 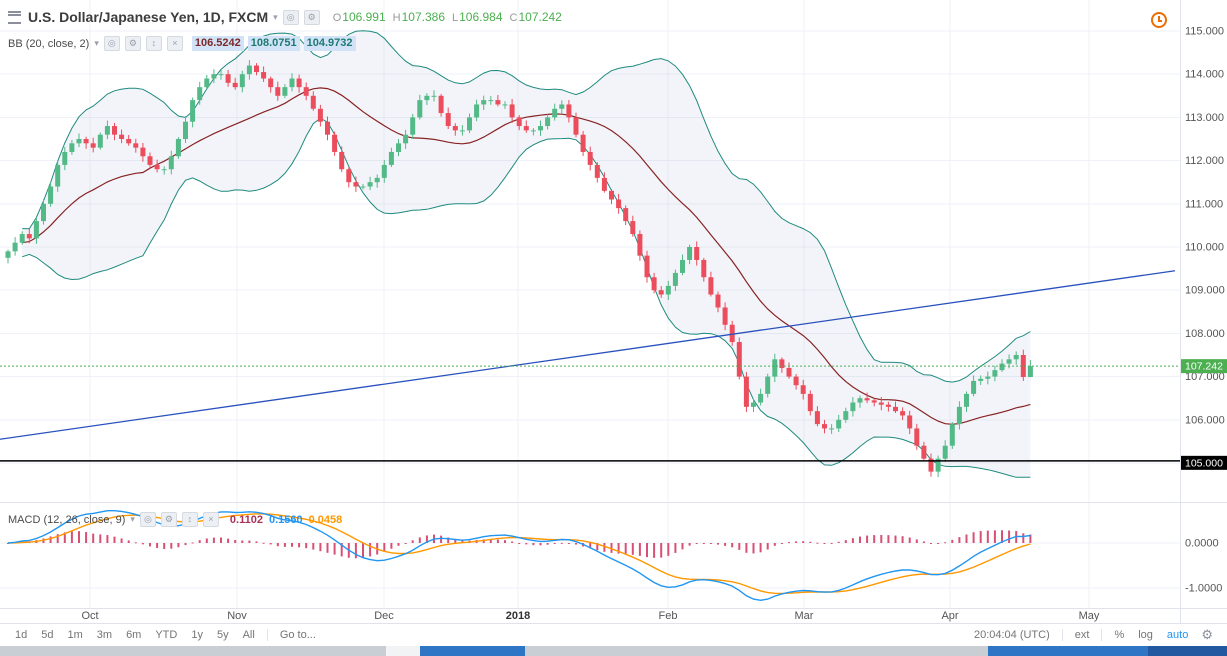 I want to click on svg-text: -1.0000, so click(x=1203, y=589).